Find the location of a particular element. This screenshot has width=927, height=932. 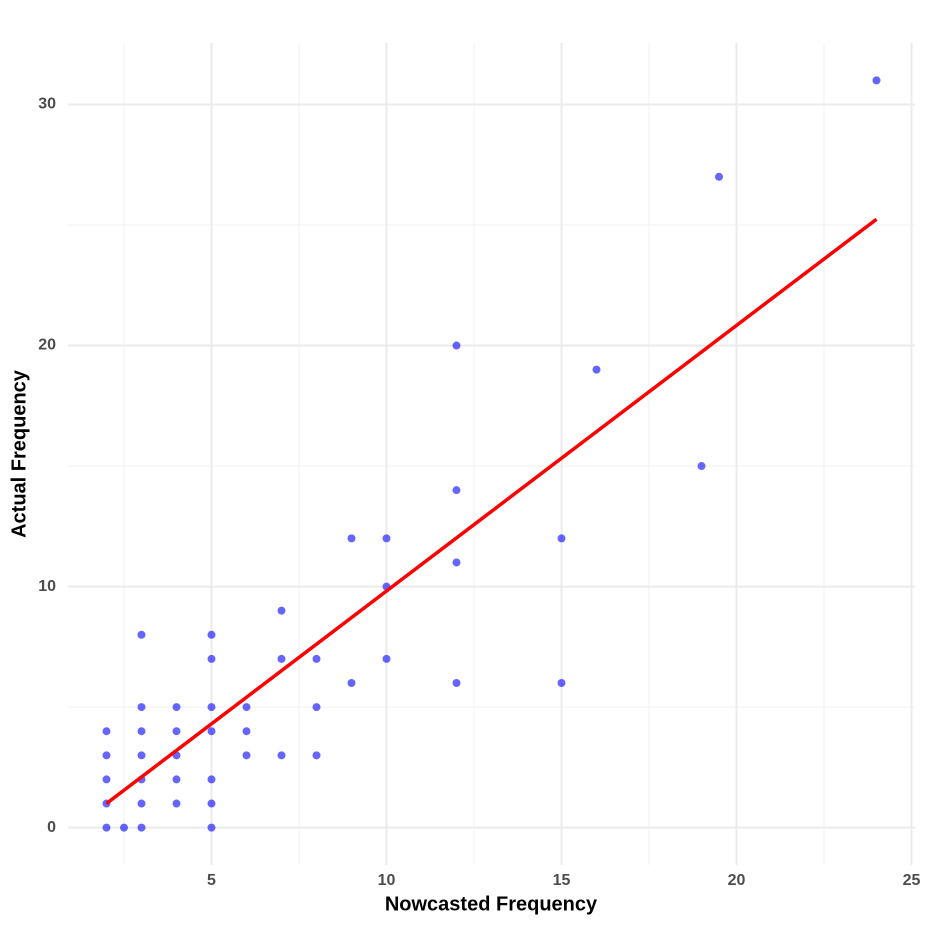

y-tick-label: 20 is located at coordinates (47, 345).